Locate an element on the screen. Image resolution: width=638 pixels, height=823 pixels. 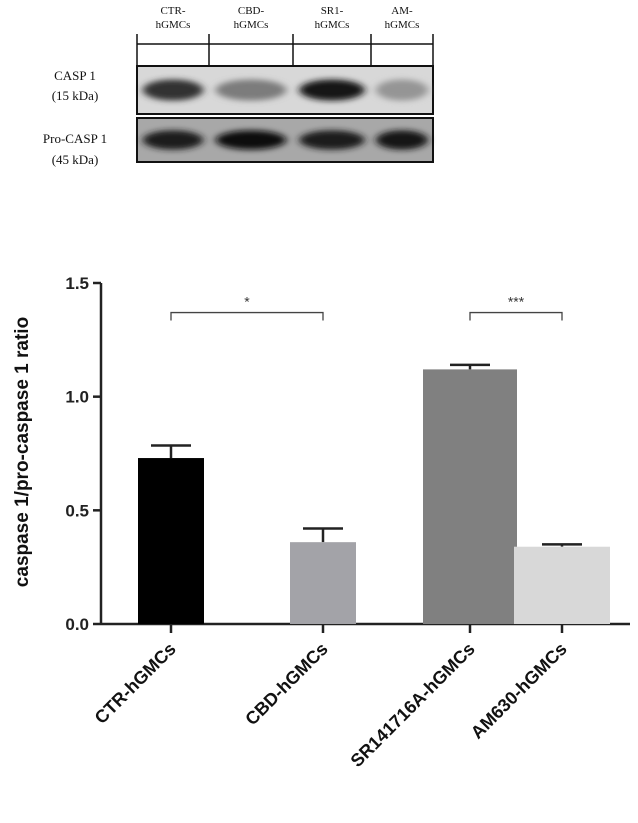
blot-row-name: Pro-CASP 1 is located at coordinates (75, 138).